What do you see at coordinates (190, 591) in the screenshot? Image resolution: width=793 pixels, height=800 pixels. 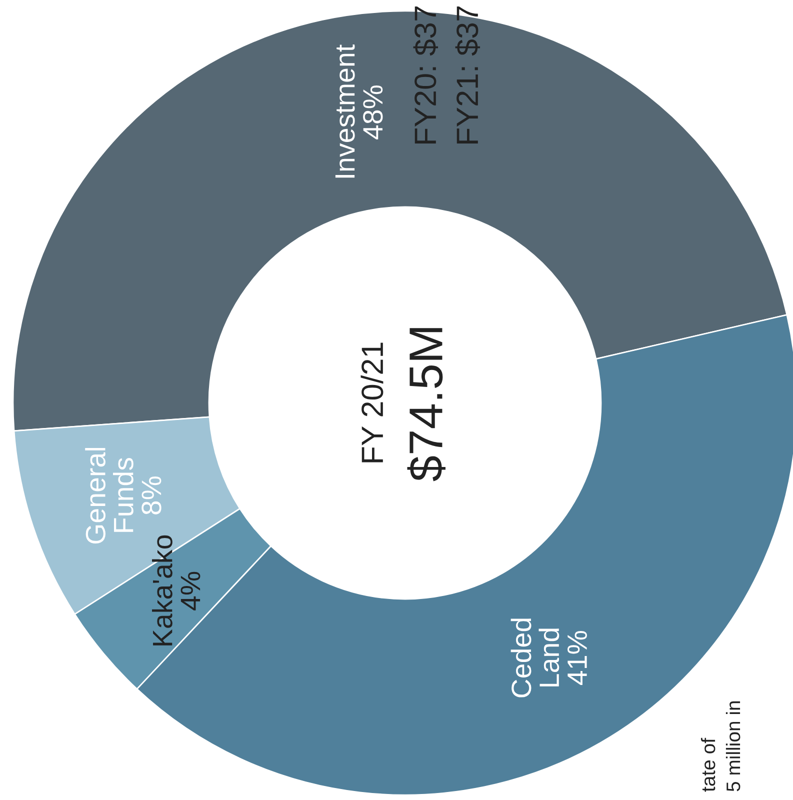 I see `data-label: 4%` at bounding box center [190, 591].